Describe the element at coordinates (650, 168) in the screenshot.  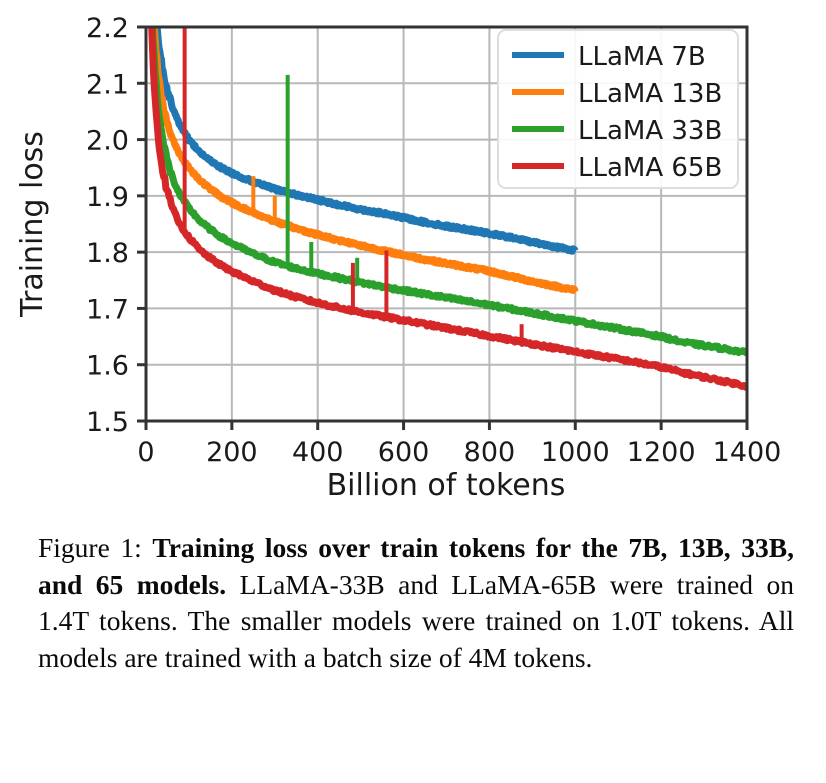
I see `legend-label-llama-65b: LLaMA 65B` at that location.